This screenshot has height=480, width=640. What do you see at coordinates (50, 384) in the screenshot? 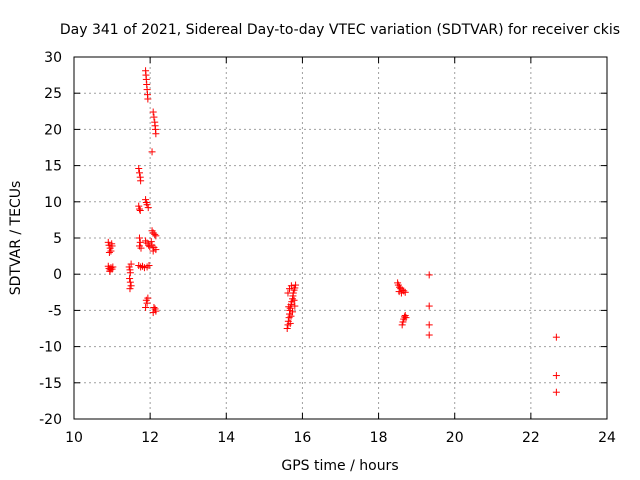
I see `y-tick-label: -15` at bounding box center [50, 384].